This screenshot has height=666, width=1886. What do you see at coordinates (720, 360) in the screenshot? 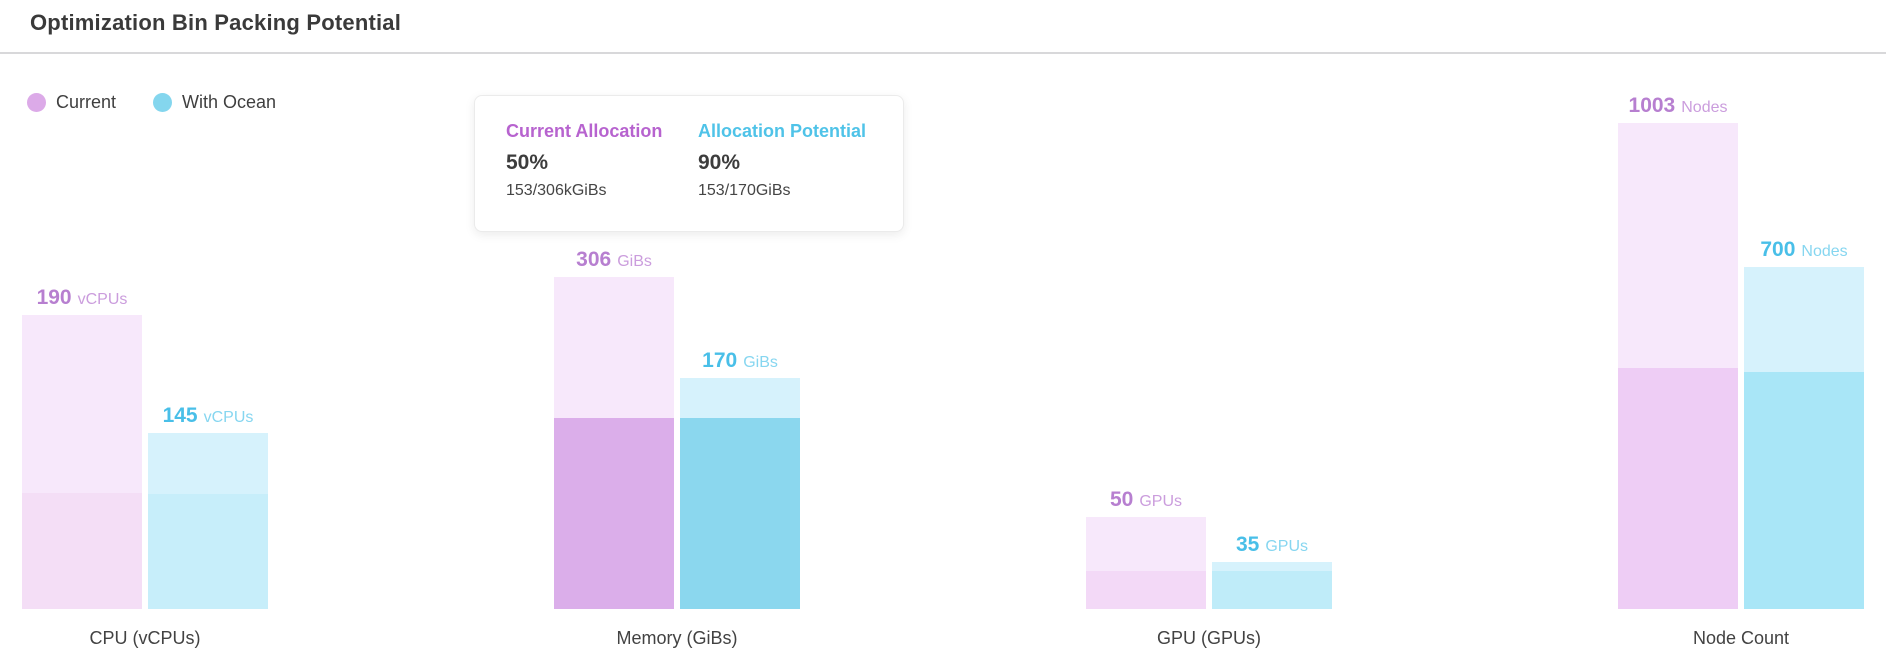
I see `bar-value-number: 170` at bounding box center [720, 360].